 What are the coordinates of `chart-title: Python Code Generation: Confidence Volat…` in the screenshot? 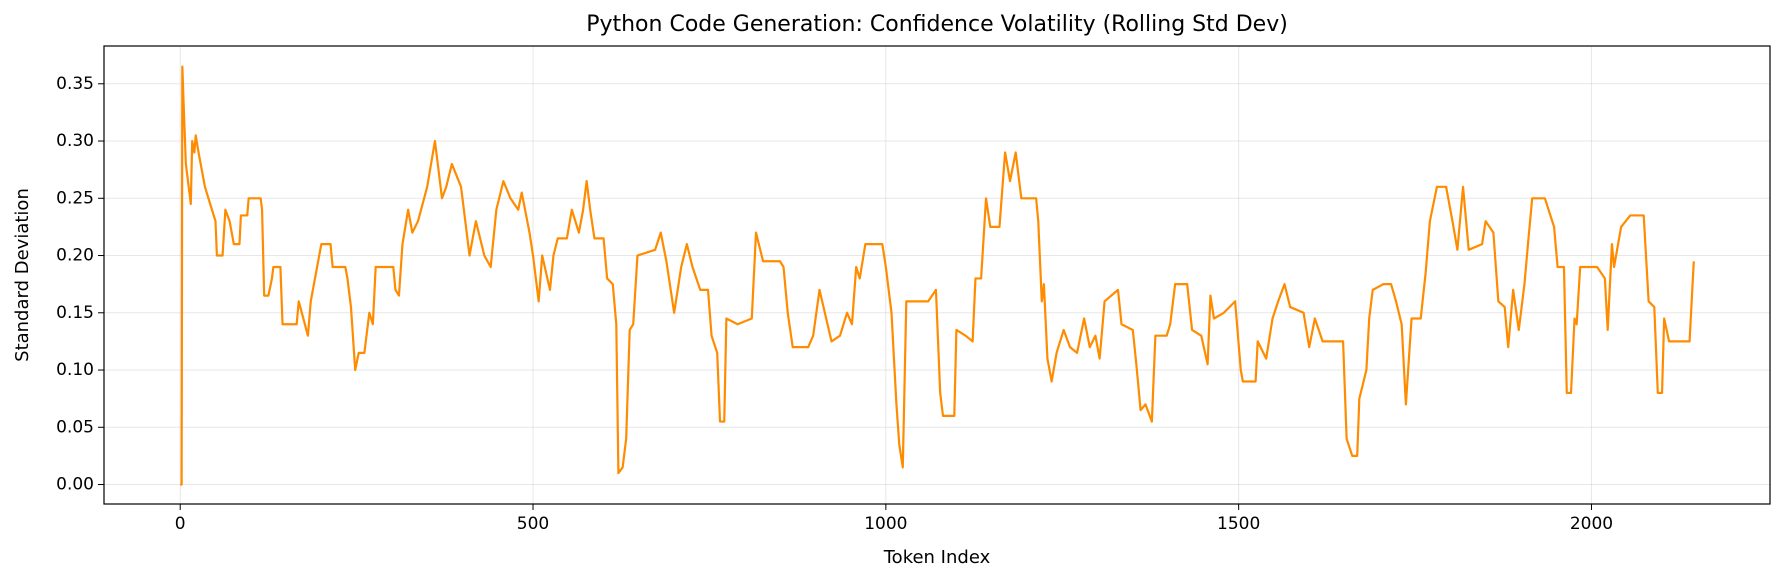 It's located at (937, 24).